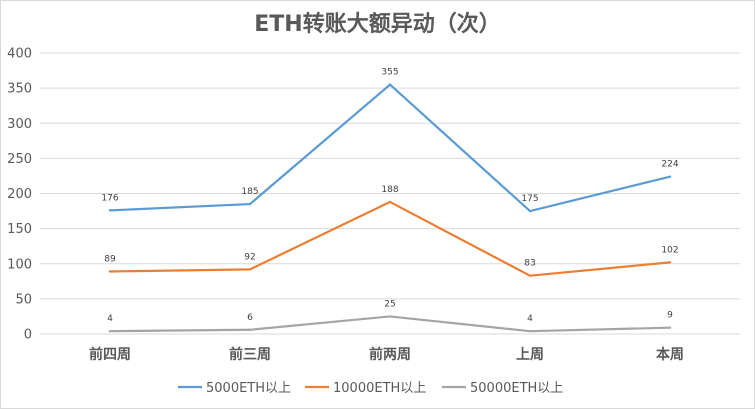 This screenshot has width=755, height=409. I want to click on y-tick-label: 400, so click(19, 54).